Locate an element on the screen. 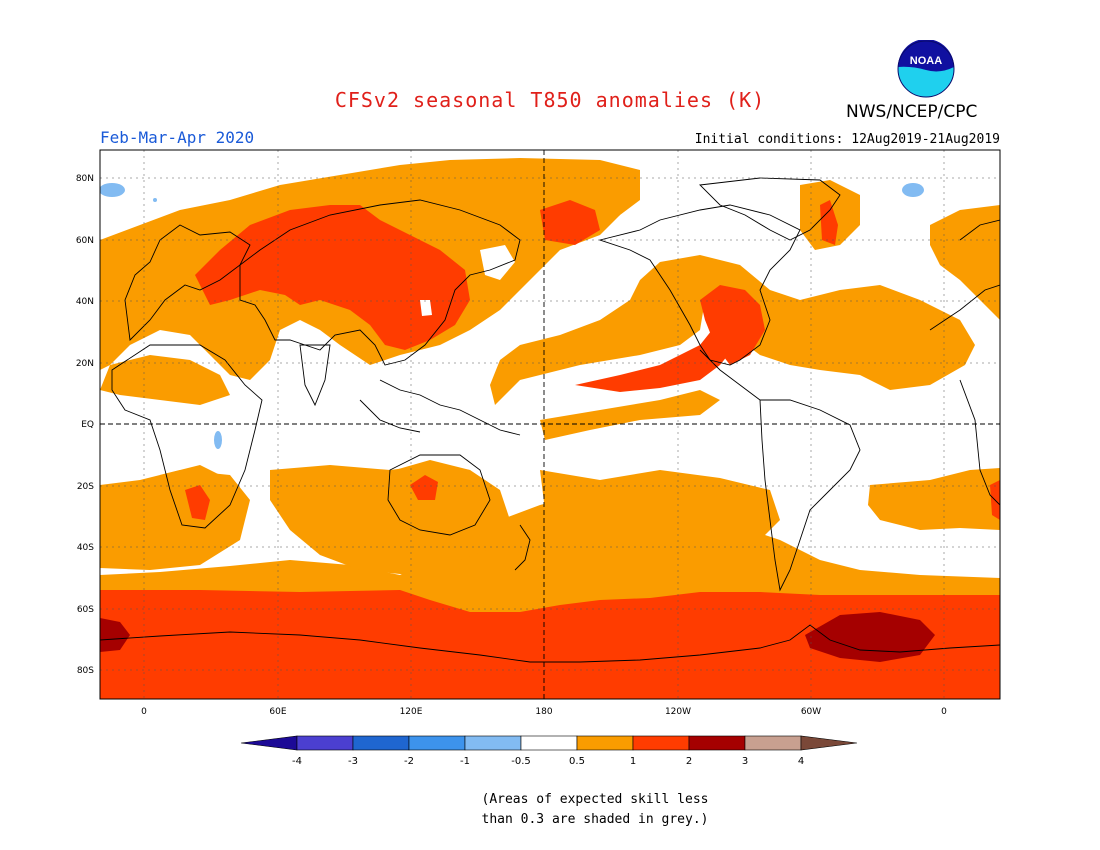  lat-label: 80S is located at coordinates (85, 671).